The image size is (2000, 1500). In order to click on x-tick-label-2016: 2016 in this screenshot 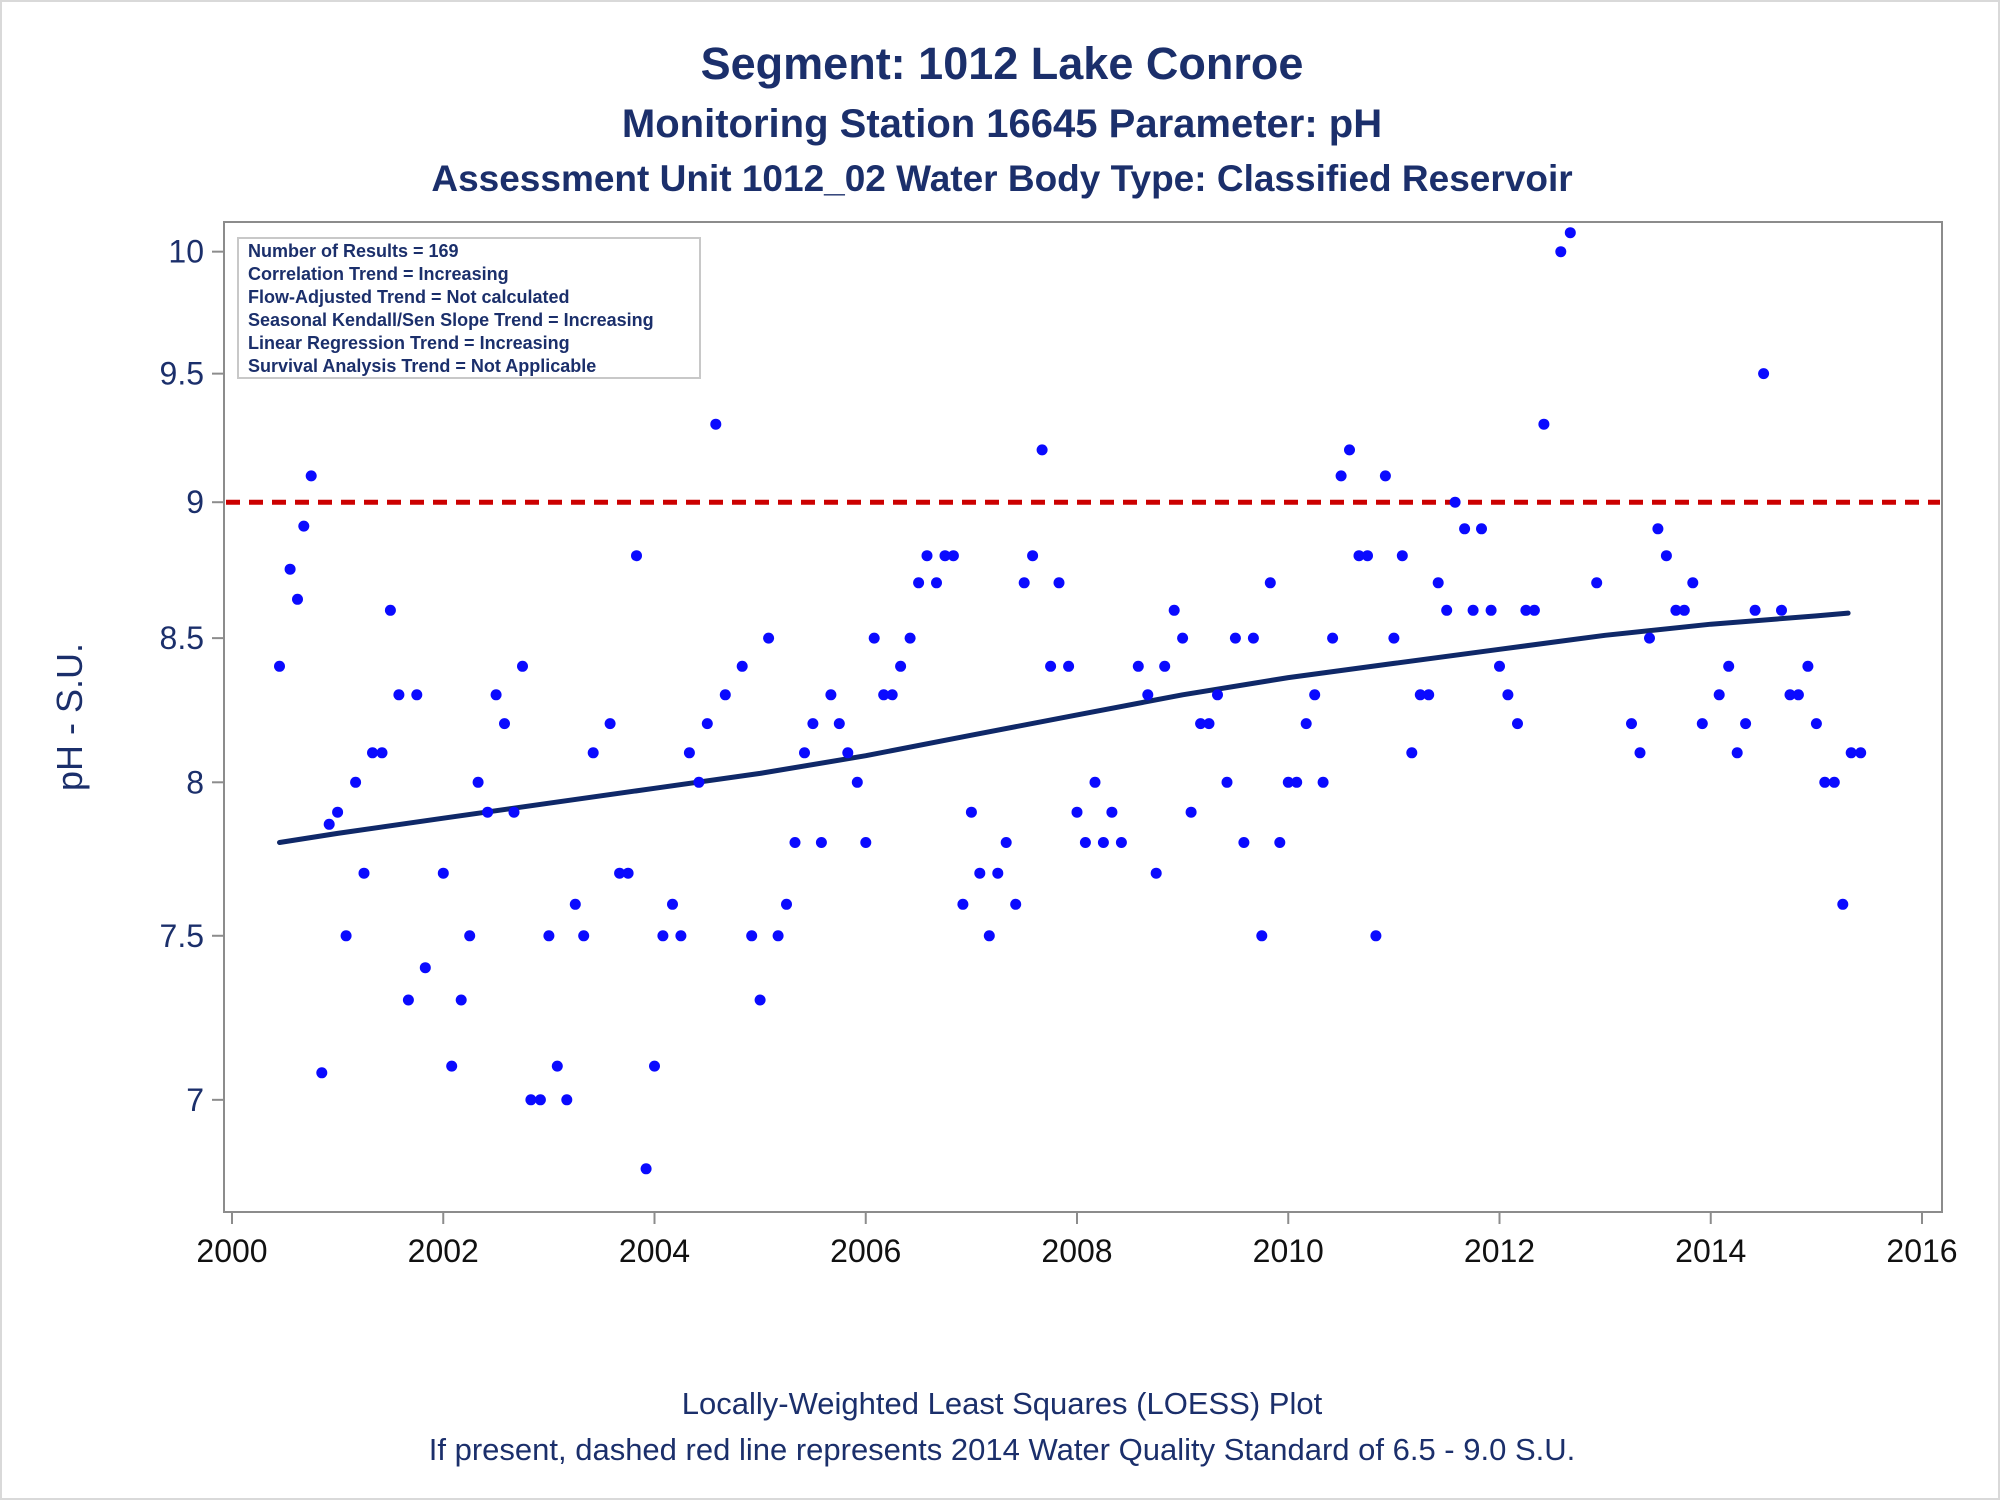, I will do `click(1921, 1251)`.